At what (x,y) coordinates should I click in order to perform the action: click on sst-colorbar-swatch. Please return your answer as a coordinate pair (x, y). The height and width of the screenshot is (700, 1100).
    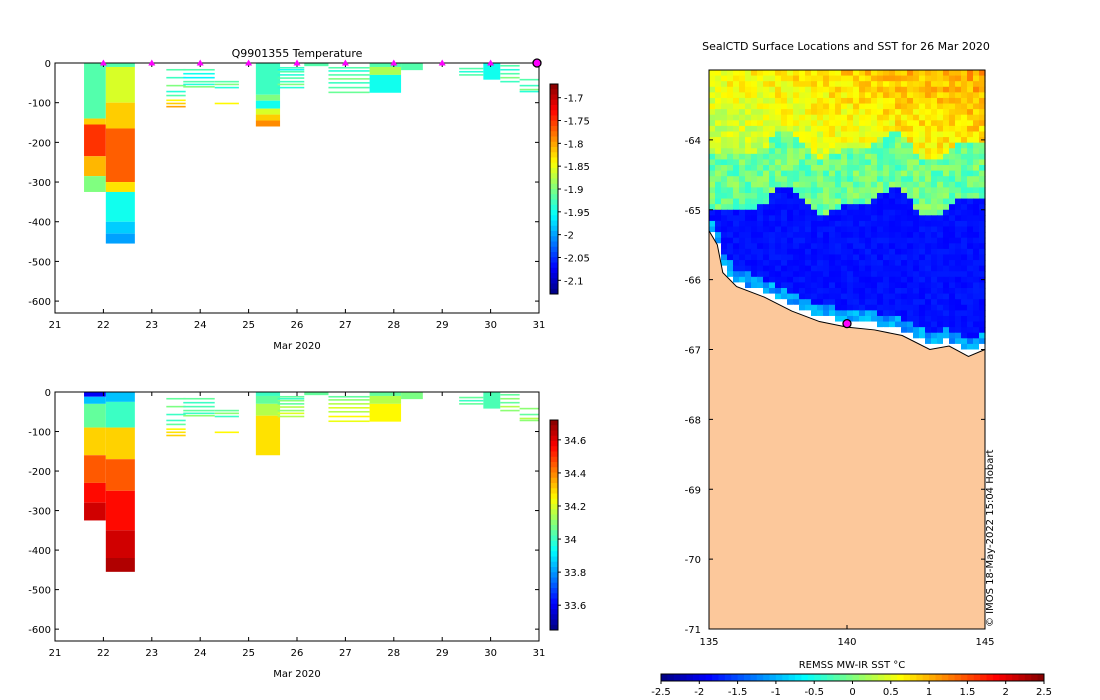
    Looking at the image, I should click on (964, 677).